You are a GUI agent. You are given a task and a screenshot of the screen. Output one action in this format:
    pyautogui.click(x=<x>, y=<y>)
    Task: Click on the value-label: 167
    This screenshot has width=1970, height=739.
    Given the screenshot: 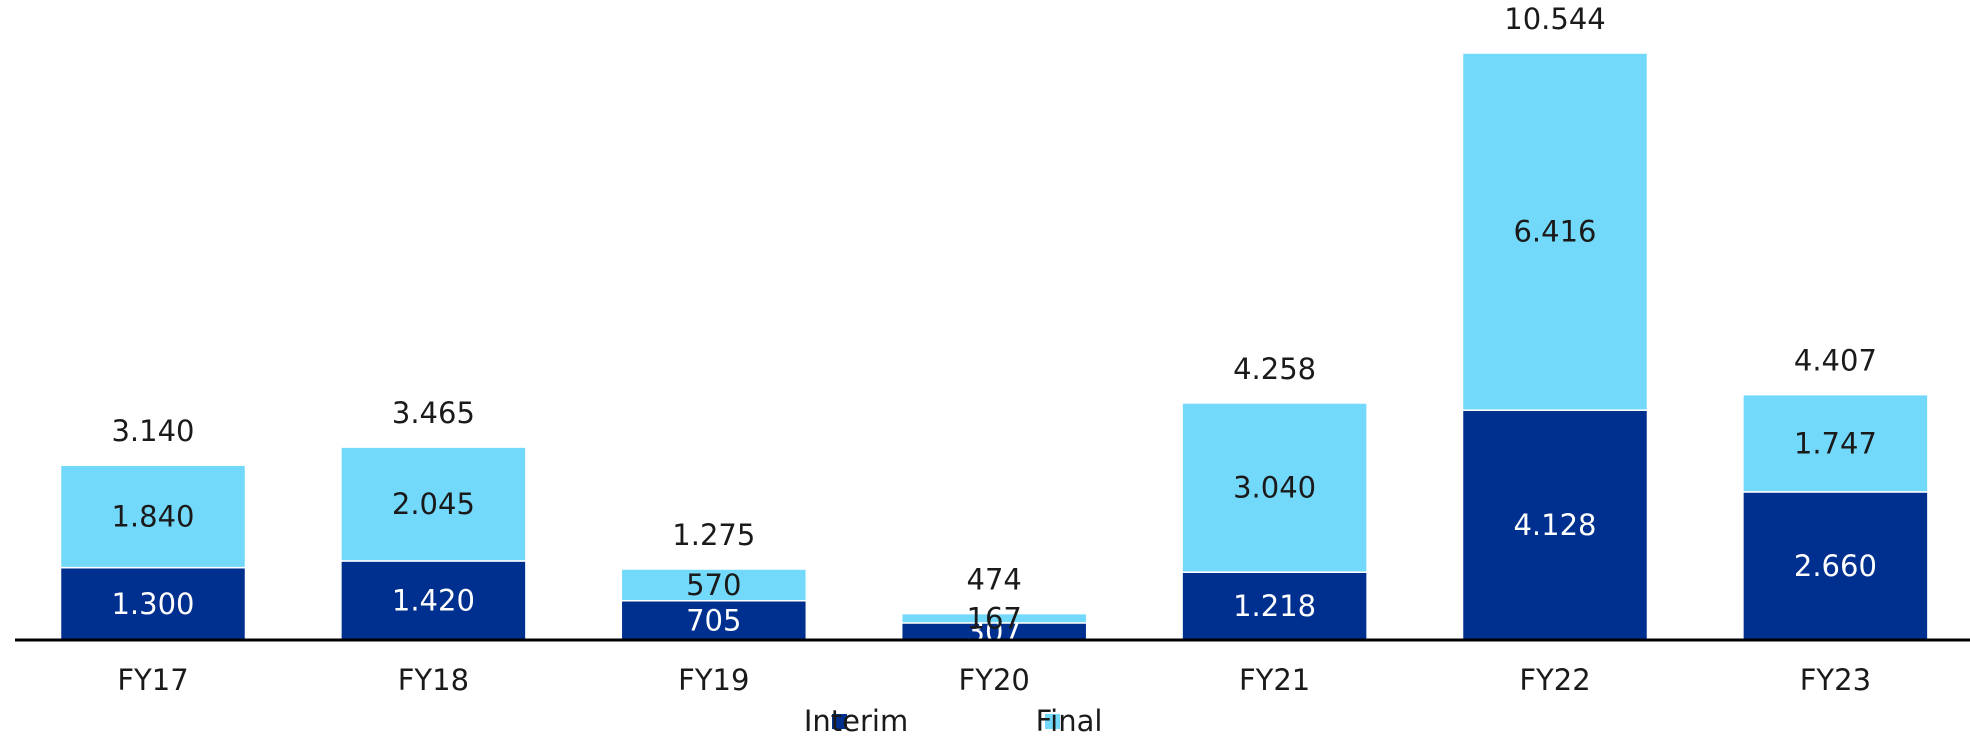 What is the action you would take?
    pyautogui.click(x=994, y=618)
    